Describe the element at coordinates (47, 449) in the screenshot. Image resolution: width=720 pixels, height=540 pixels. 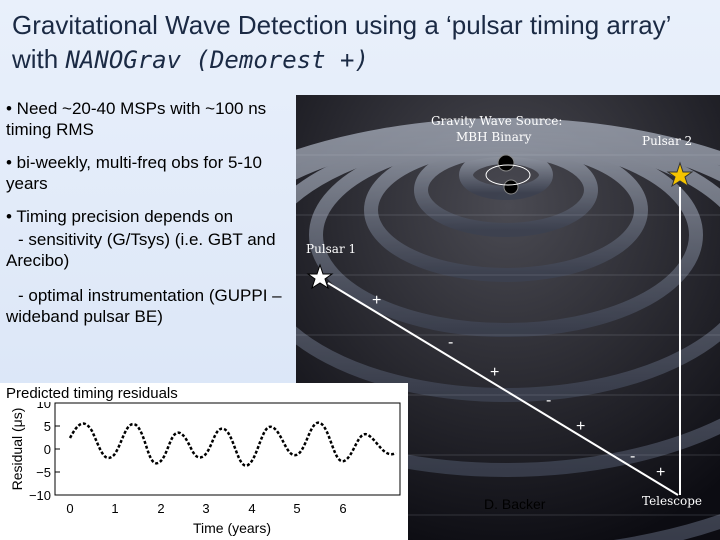
I see `y-tick-label: 0` at that location.